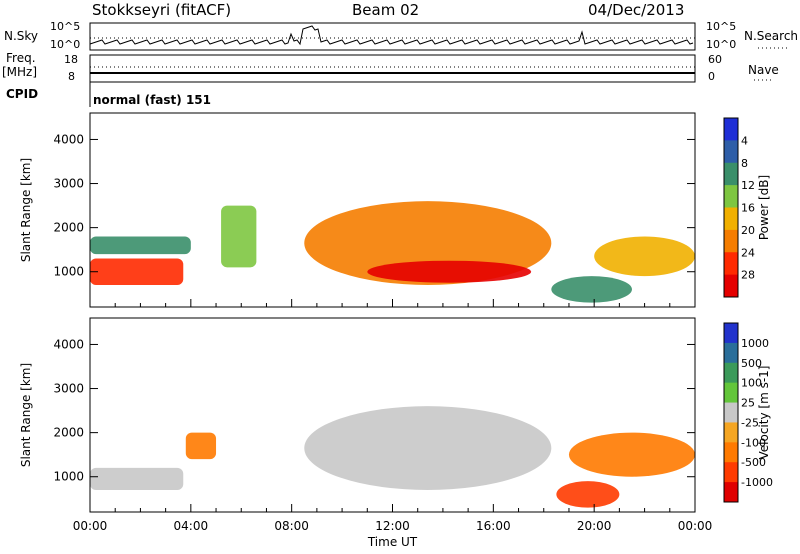  What do you see at coordinates (764, 207) in the screenshot?
I see `power-colorbar-label: Power [dB]` at bounding box center [764, 207].